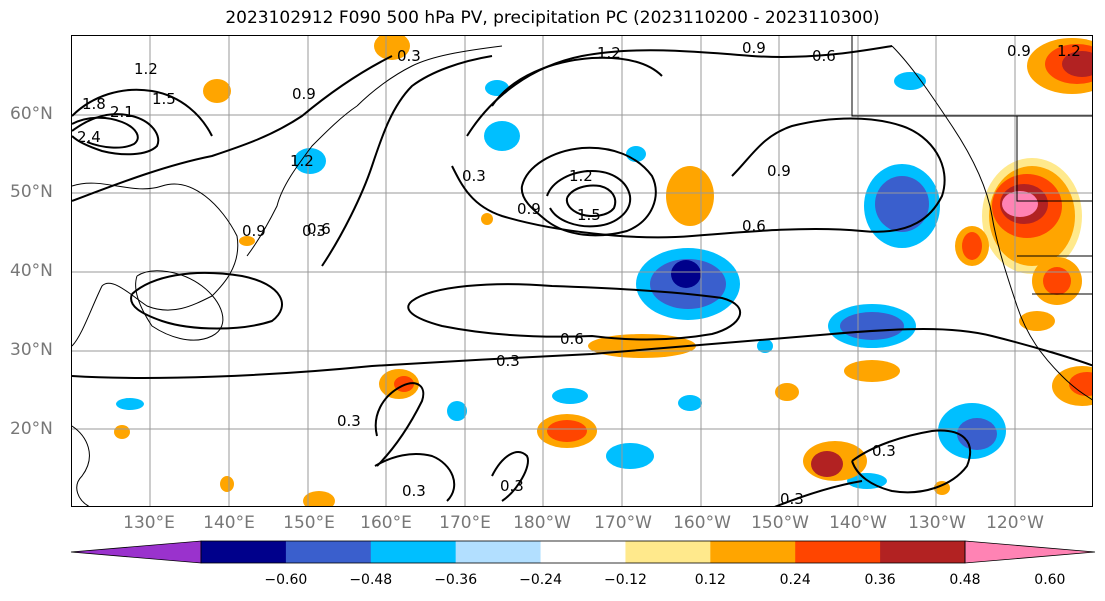 The width and height of the screenshot is (1105, 601). What do you see at coordinates (31, 192) in the screenshot?
I see `lat-label-50n: 50°N` at bounding box center [31, 192].